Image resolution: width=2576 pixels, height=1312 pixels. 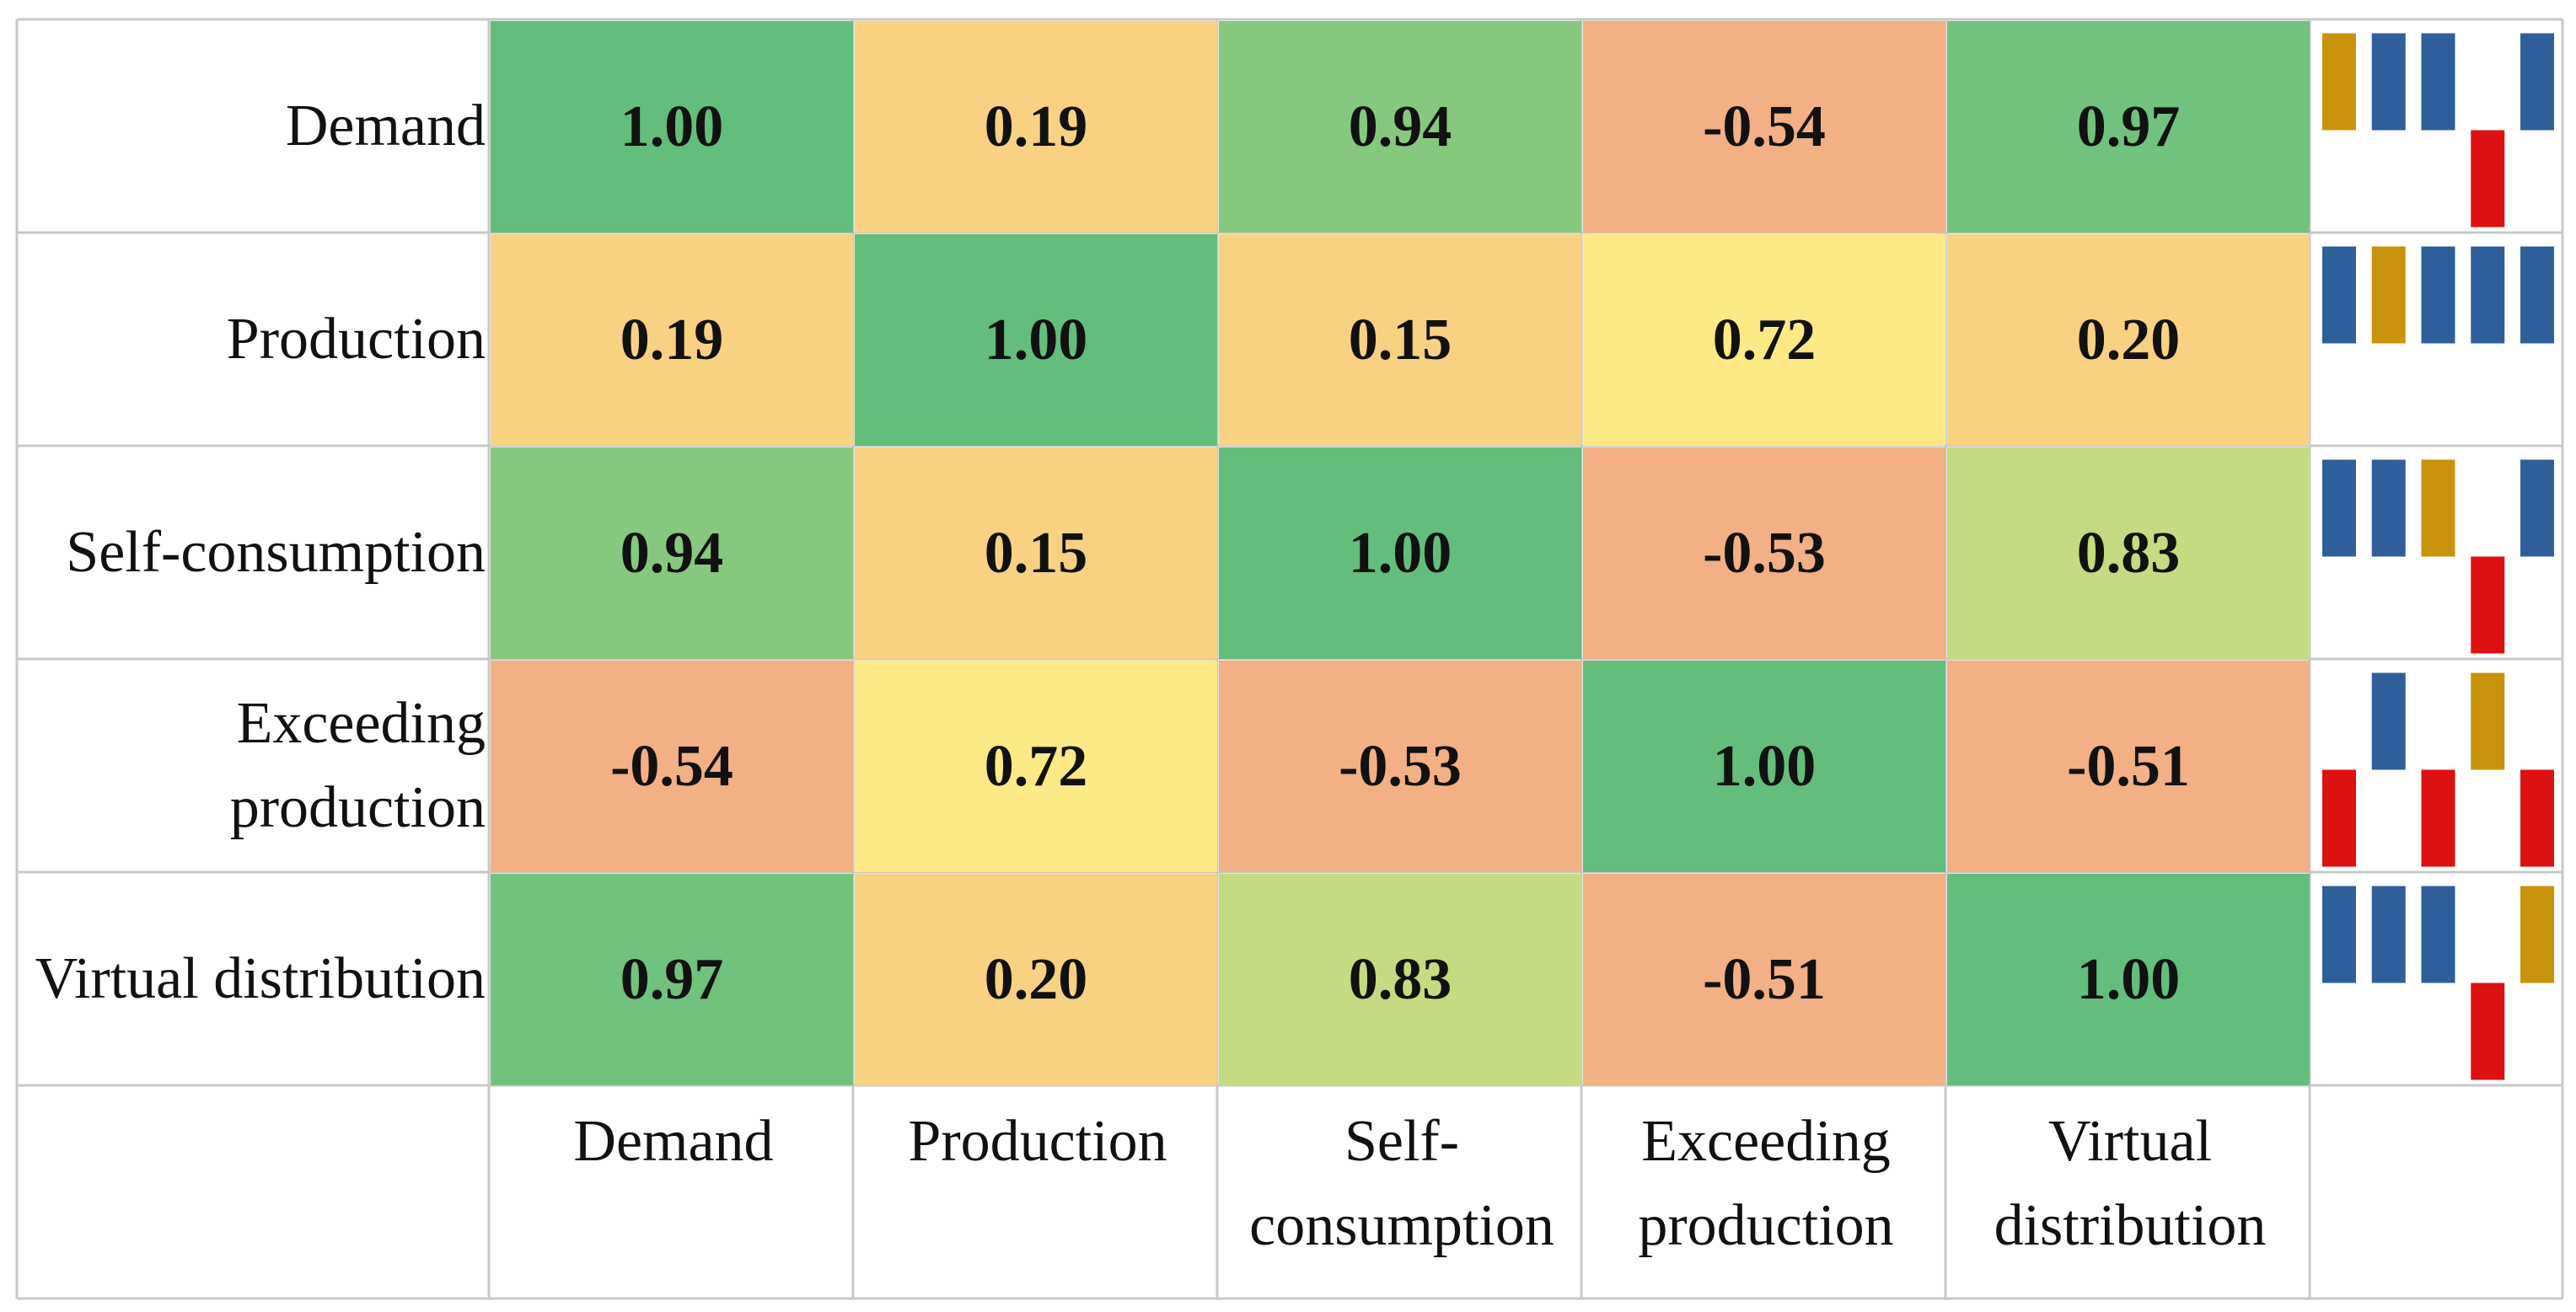 I want to click on row-label-demand: Demand, so click(x=385, y=126).